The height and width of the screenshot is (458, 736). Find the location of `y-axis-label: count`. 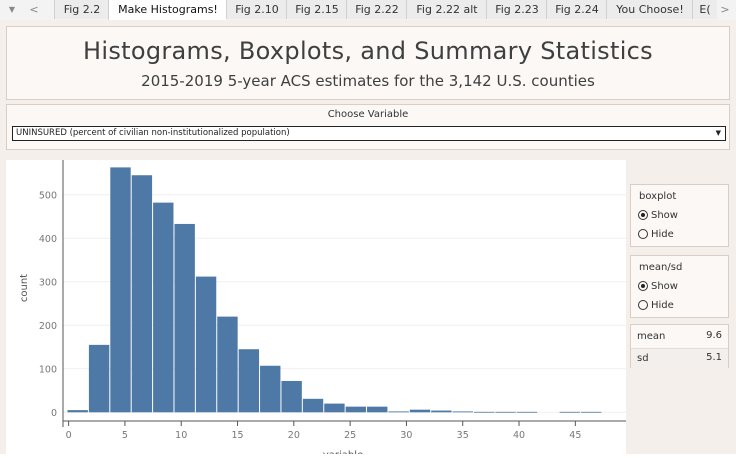

y-axis-label: count is located at coordinates (24, 288).